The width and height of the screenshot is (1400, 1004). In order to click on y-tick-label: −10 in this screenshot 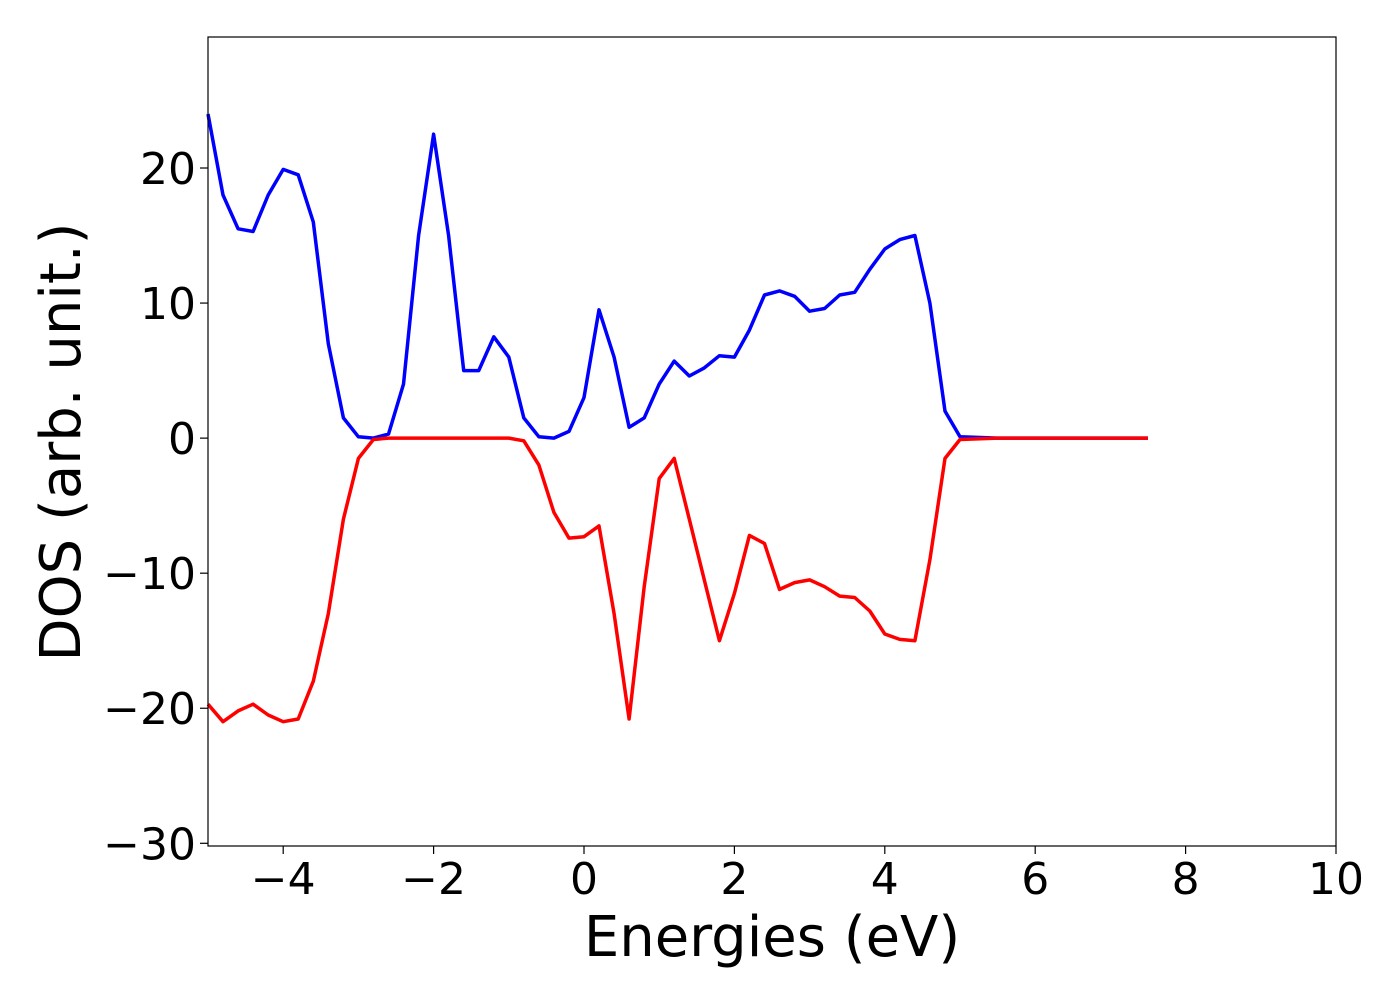, I will do `click(149, 574)`.